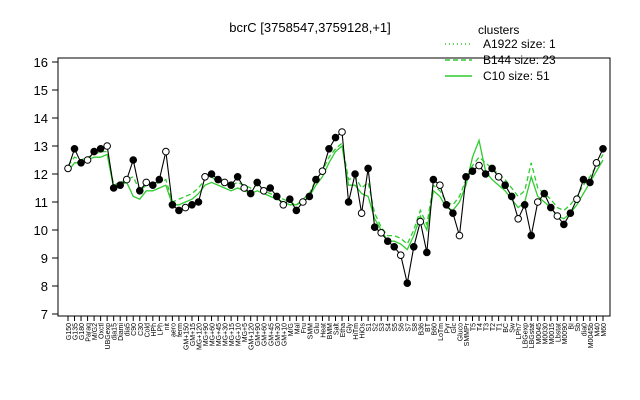 The width and height of the screenshot is (640, 400). I want to click on x-tick-label: MG+15, so click(232, 334).